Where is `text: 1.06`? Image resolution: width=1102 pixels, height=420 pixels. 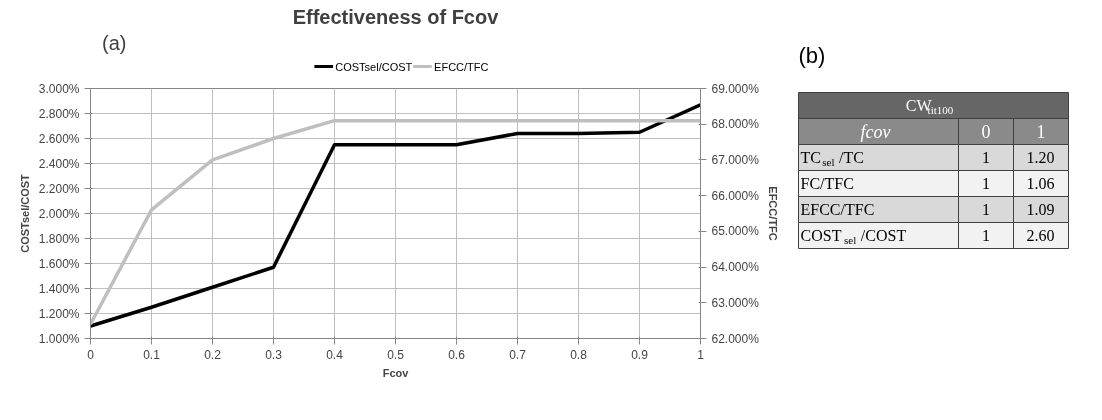
text: 1.06 is located at coordinates (1040, 183).